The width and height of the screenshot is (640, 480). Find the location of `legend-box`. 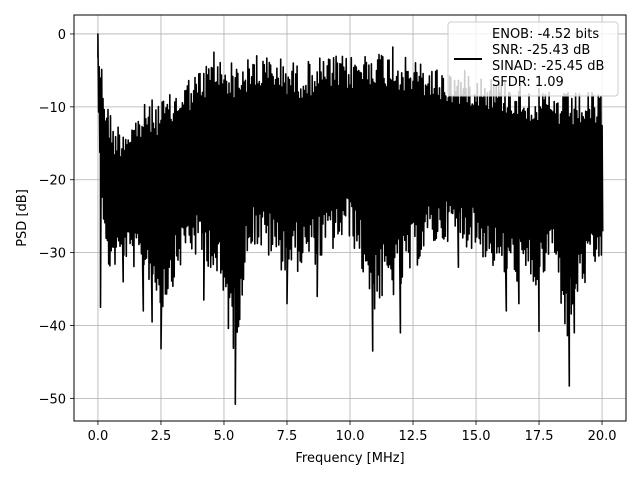

legend-box is located at coordinates (533, 59).